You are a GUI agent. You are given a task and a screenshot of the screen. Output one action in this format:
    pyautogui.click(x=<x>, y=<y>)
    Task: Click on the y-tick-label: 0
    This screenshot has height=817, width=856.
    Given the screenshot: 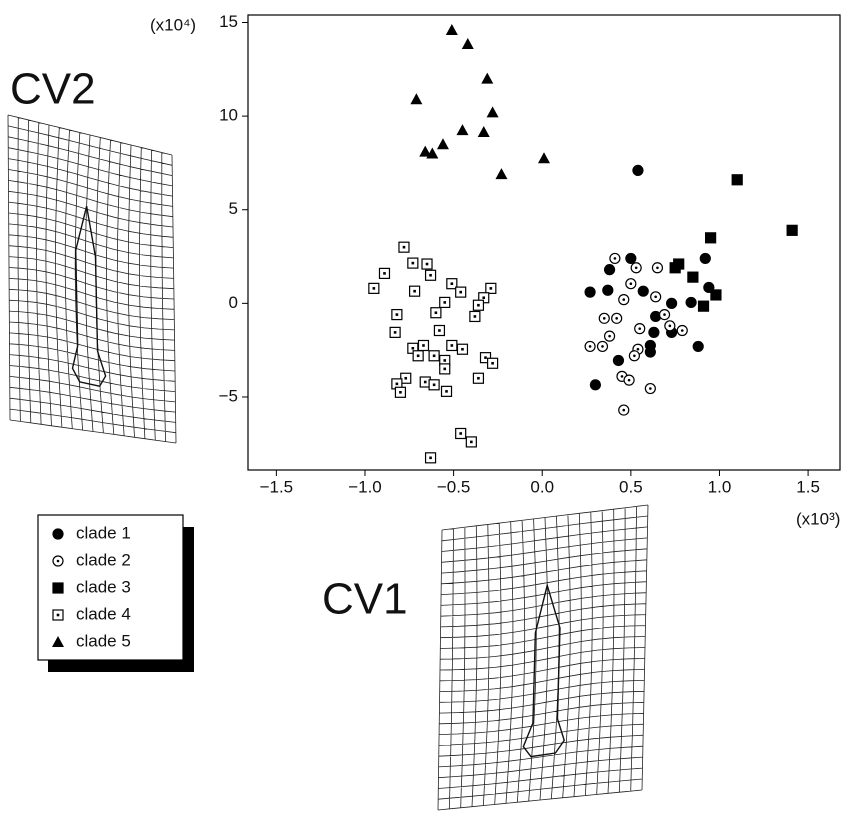 What is the action you would take?
    pyautogui.click(x=233, y=302)
    